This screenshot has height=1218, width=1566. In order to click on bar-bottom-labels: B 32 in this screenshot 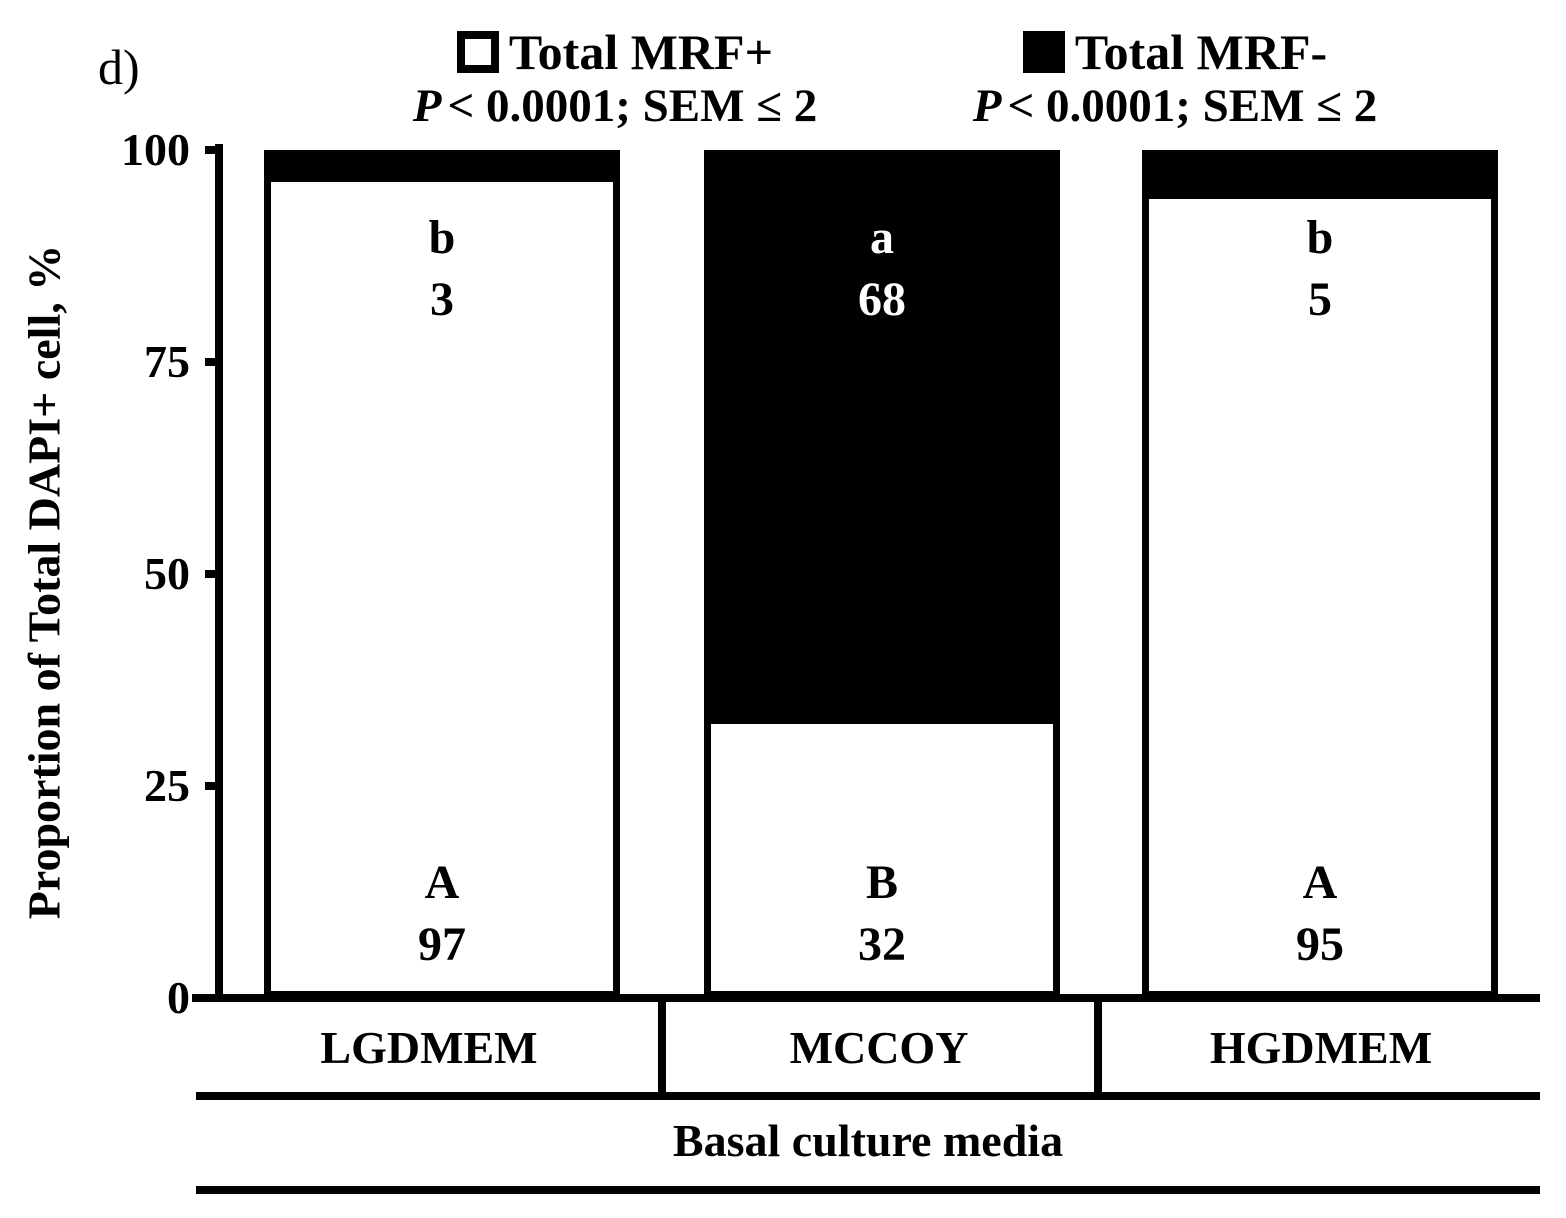, I will do `click(882, 914)`.